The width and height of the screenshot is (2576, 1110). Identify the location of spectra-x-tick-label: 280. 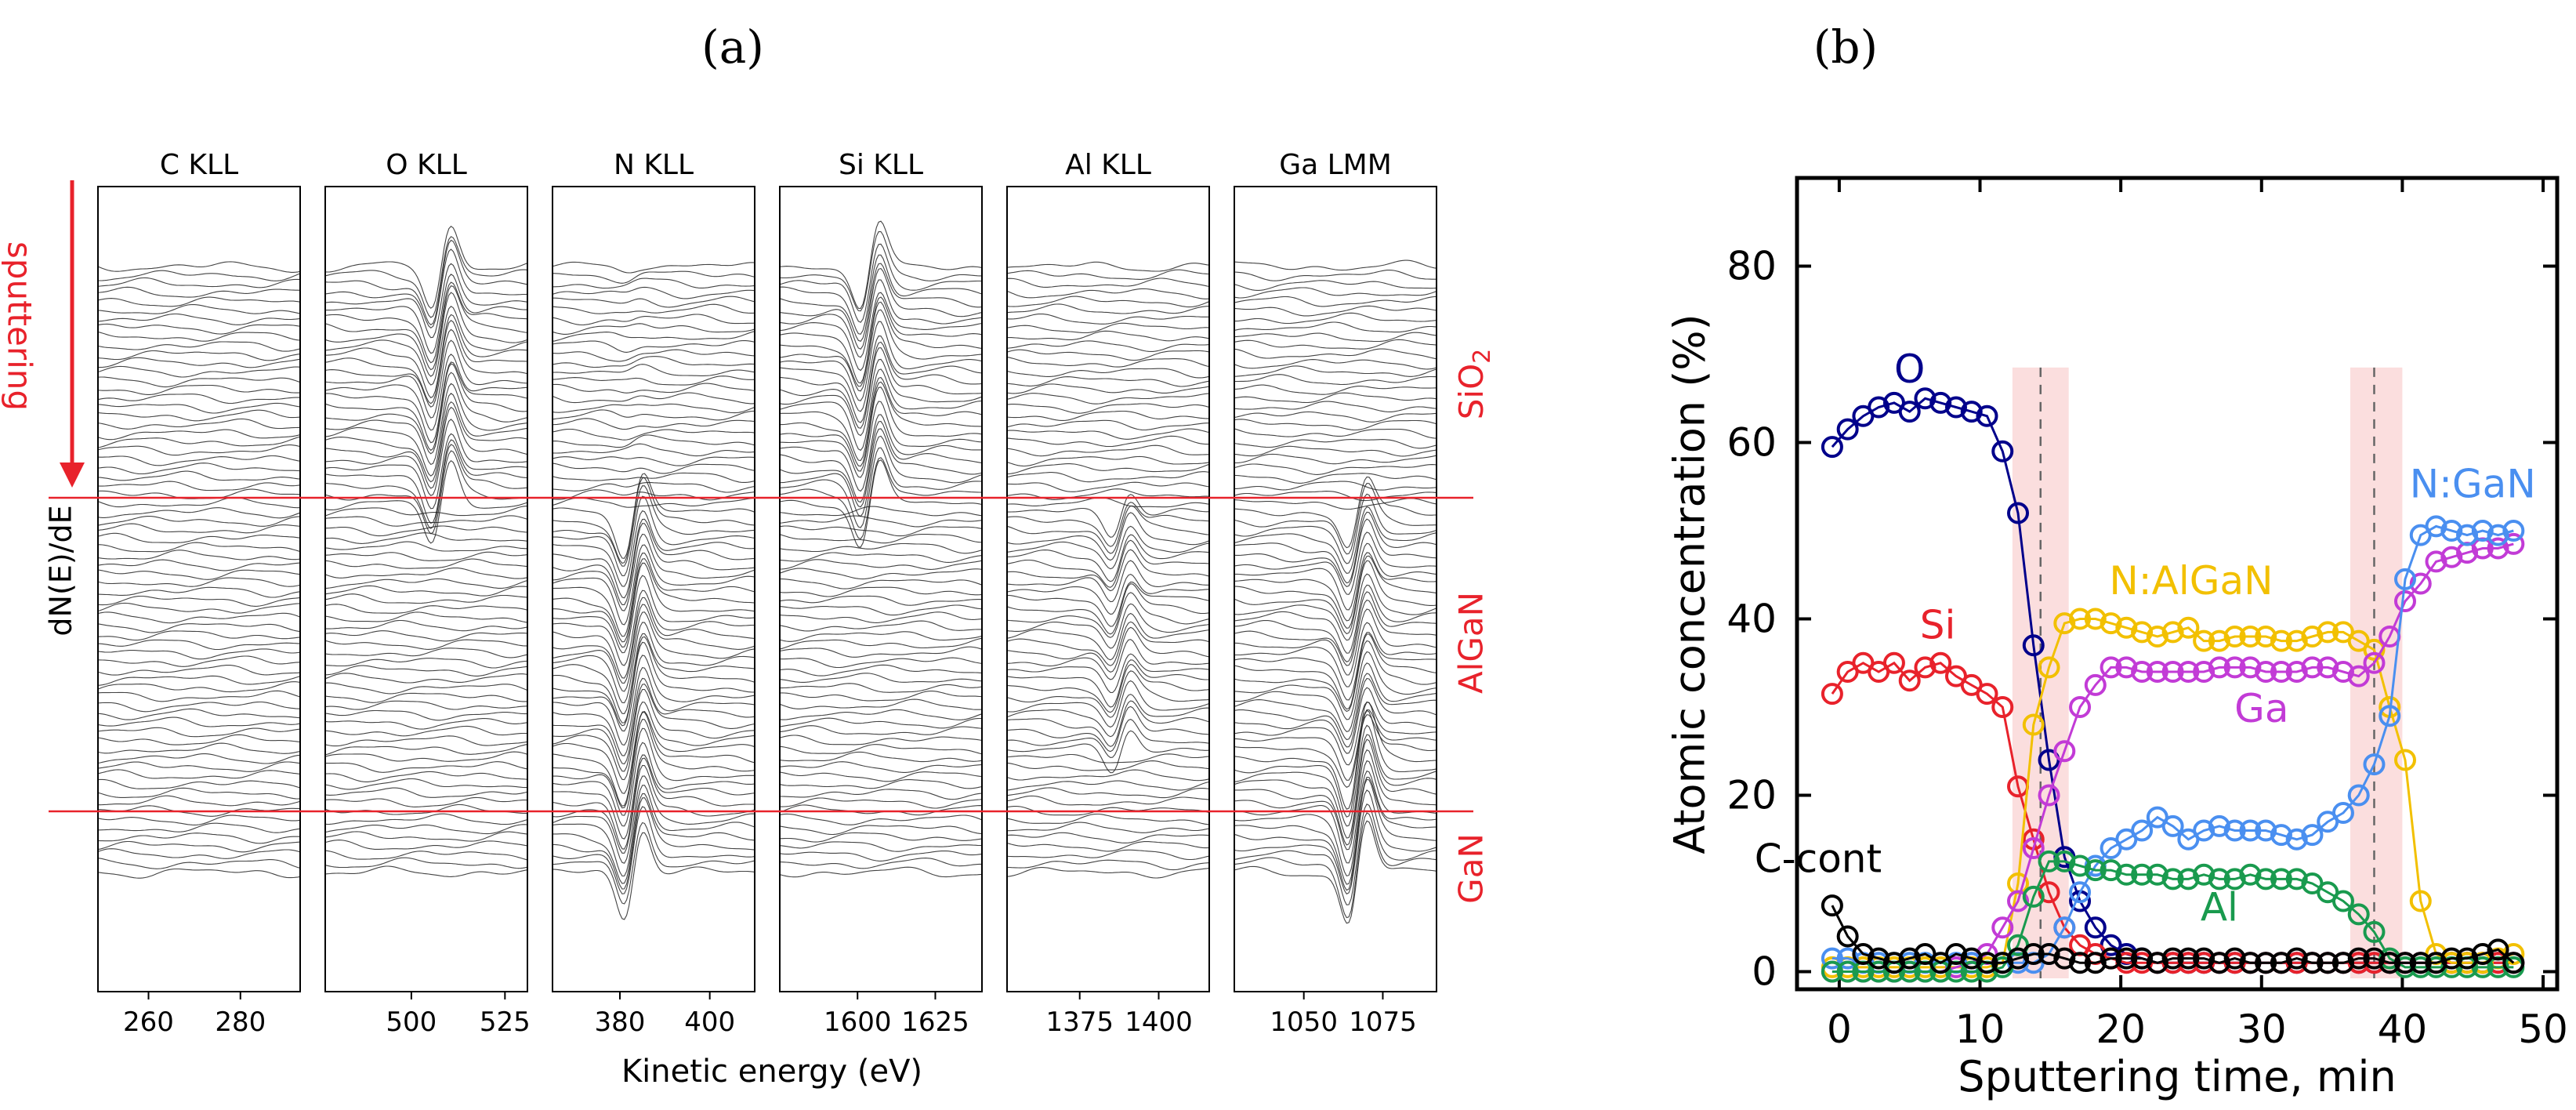
(240, 1023).